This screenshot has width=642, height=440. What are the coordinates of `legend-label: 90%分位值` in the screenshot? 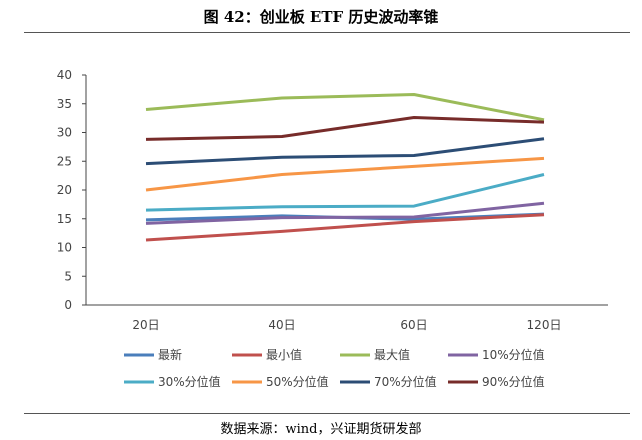 It's located at (513, 381).